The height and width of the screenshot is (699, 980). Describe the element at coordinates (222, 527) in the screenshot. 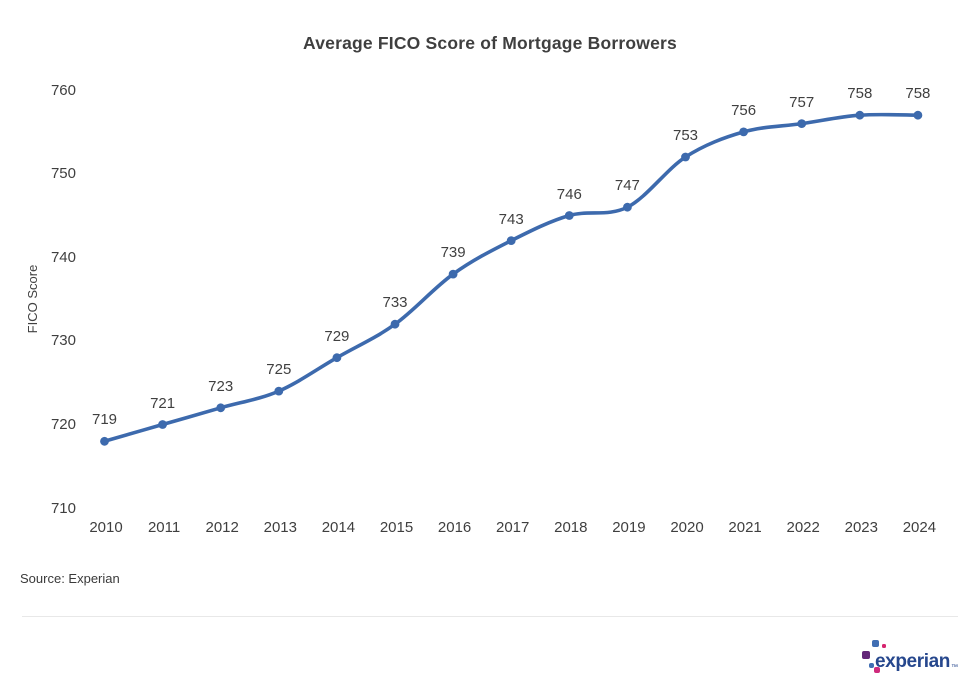

I see `x-tick-label: 2012` at that location.